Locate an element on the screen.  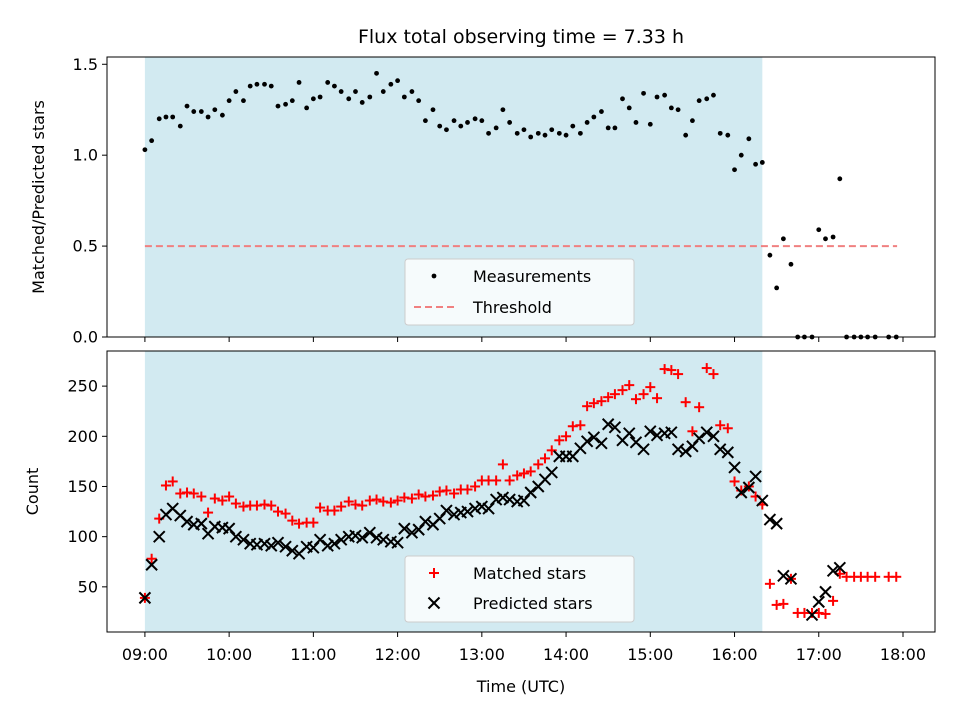
legend-predicted-label: Predicted stars is located at coordinates (533, 603).